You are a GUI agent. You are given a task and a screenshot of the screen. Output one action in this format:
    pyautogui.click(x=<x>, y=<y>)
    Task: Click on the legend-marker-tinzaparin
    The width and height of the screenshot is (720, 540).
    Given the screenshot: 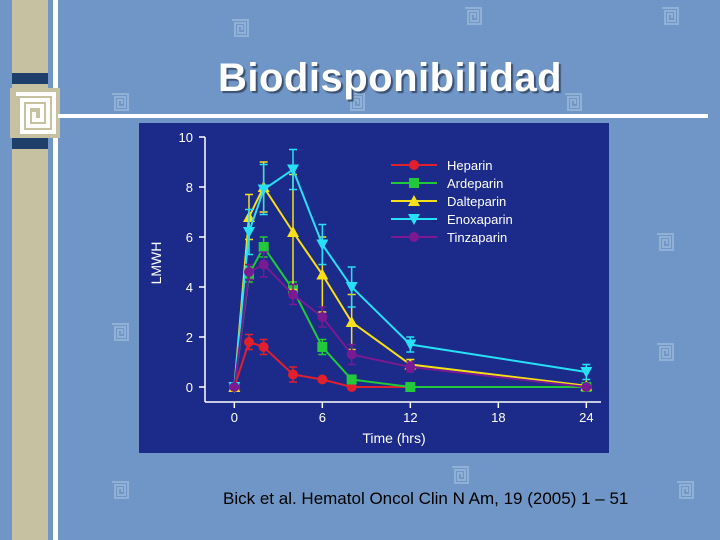 What is the action you would take?
    pyautogui.click(x=414, y=237)
    